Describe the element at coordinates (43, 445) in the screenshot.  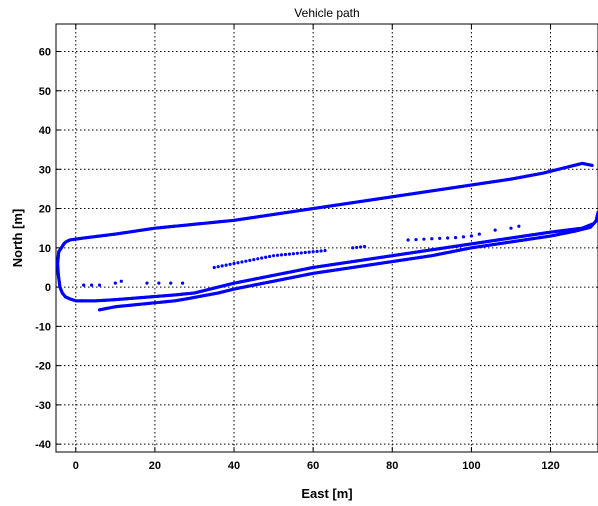
I see `y-tick-label: -40` at that location.